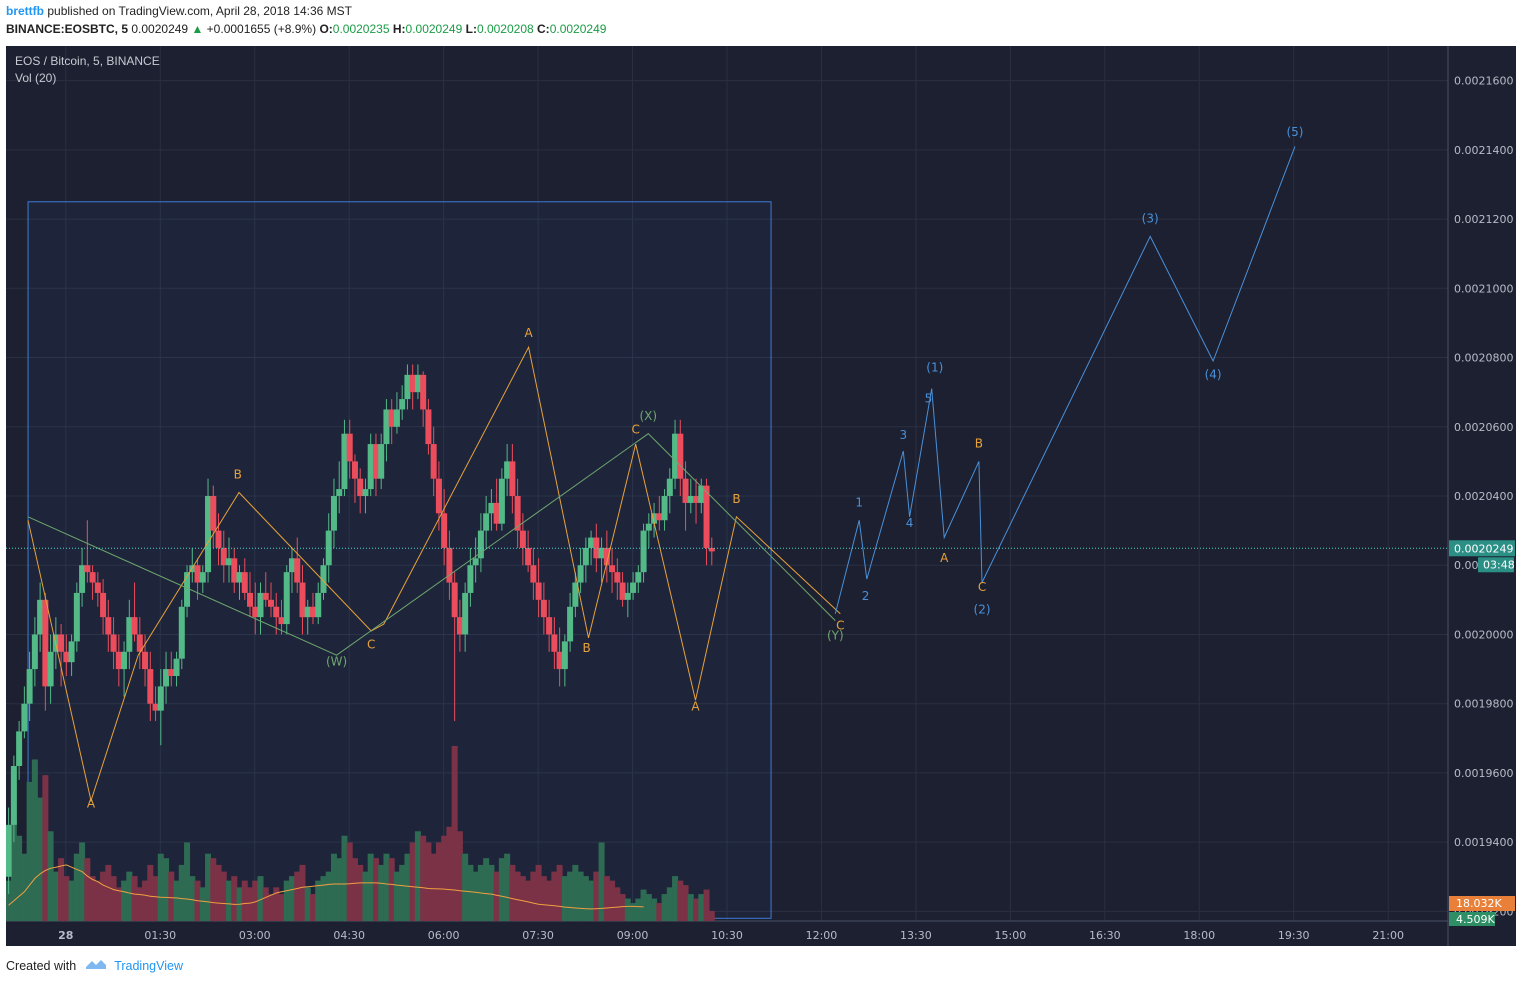 Image resolution: width=1519 pixels, height=982 pixels. Describe the element at coordinates (67, 29) in the screenshot. I see `symbol-label: BINANCE:EOSBTC, 5` at that location.